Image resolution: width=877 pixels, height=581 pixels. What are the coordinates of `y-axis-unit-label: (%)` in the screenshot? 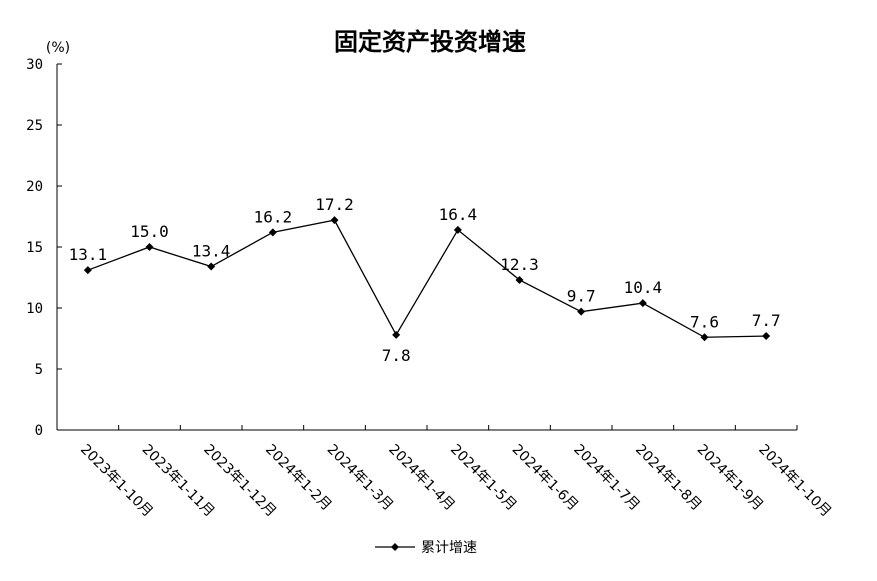 It's located at (58, 48).